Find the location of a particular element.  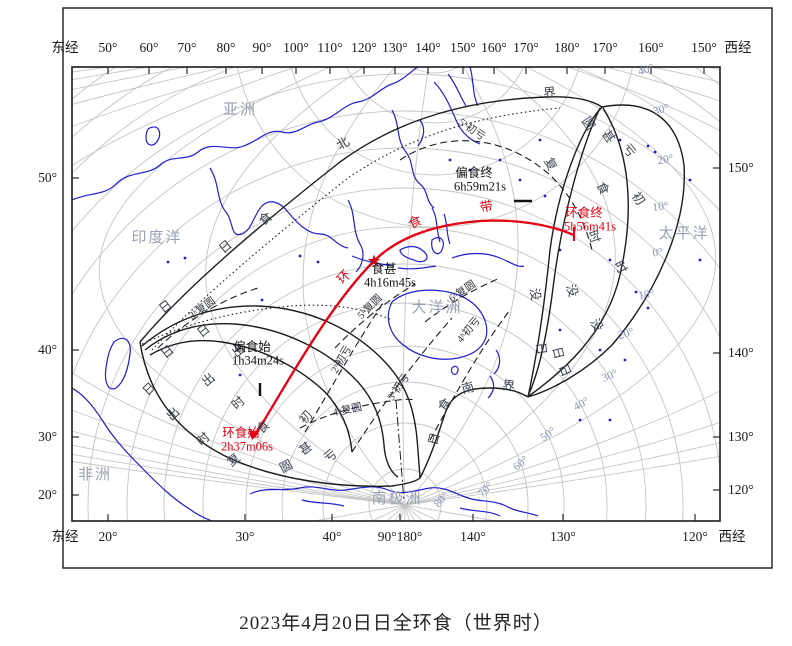

axis-label-left: 30° is located at coordinates (47, 436).